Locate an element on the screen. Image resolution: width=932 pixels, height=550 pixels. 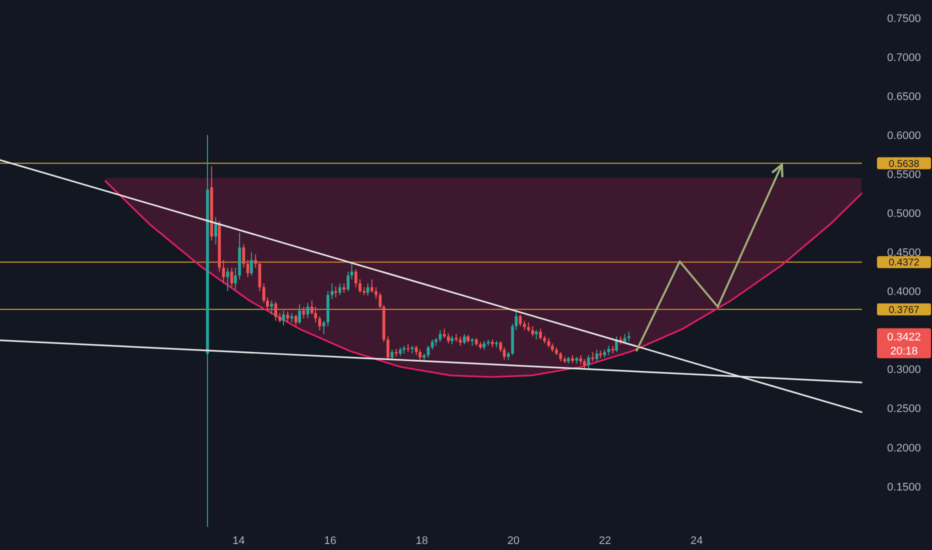
y-tick-label: 0.7000 is located at coordinates (904, 58).